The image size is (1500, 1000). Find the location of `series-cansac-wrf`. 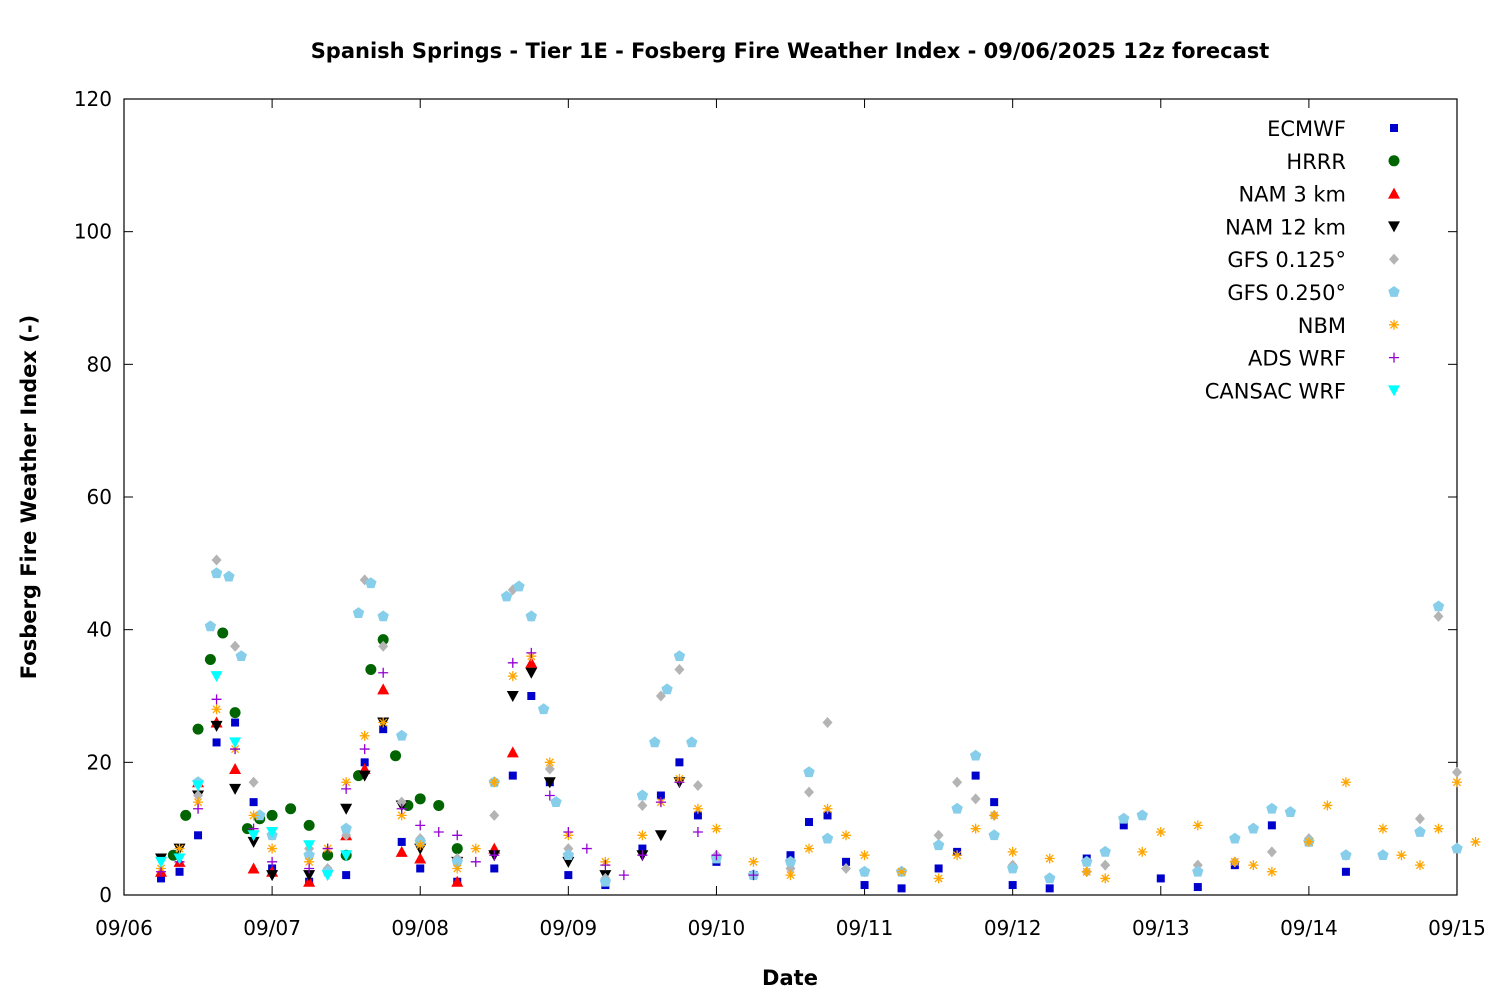

series-cansac-wrf is located at coordinates (254, 776).